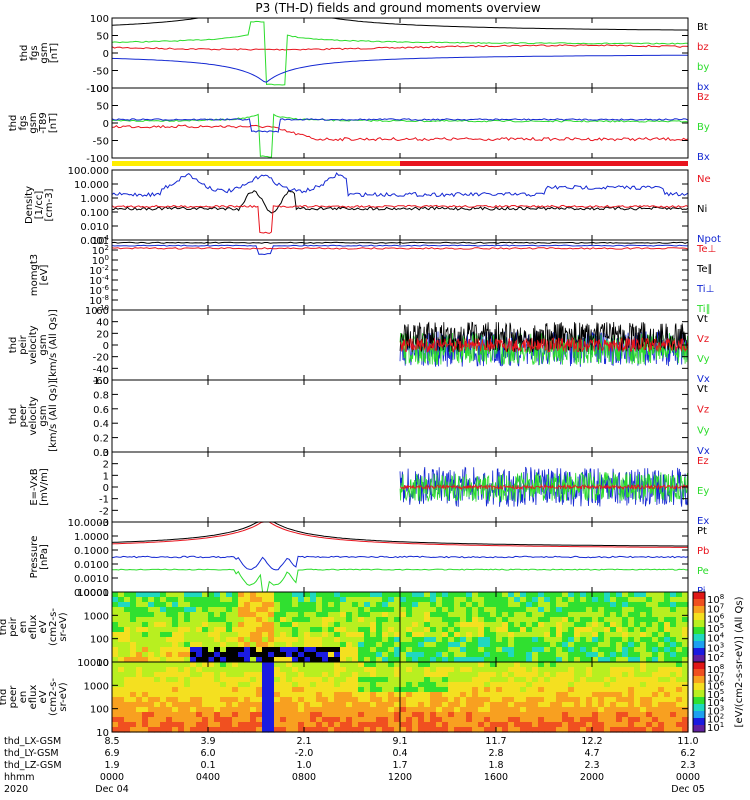 The height and width of the screenshot is (800, 750). What do you see at coordinates (715, 599) in the screenshot?
I see `colorbar-tick-label: 108` at bounding box center [715, 599].